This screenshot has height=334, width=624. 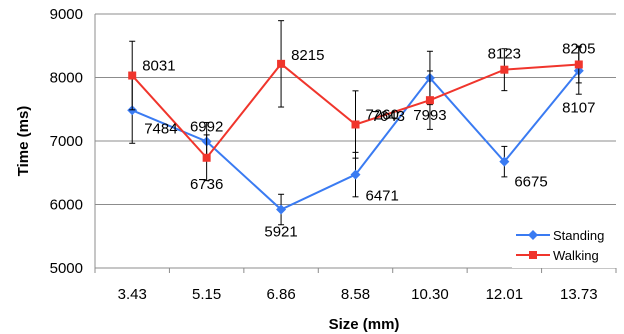 What do you see at coordinates (578, 235) in the screenshot?
I see `legend-label-standing: Standing` at bounding box center [578, 235].